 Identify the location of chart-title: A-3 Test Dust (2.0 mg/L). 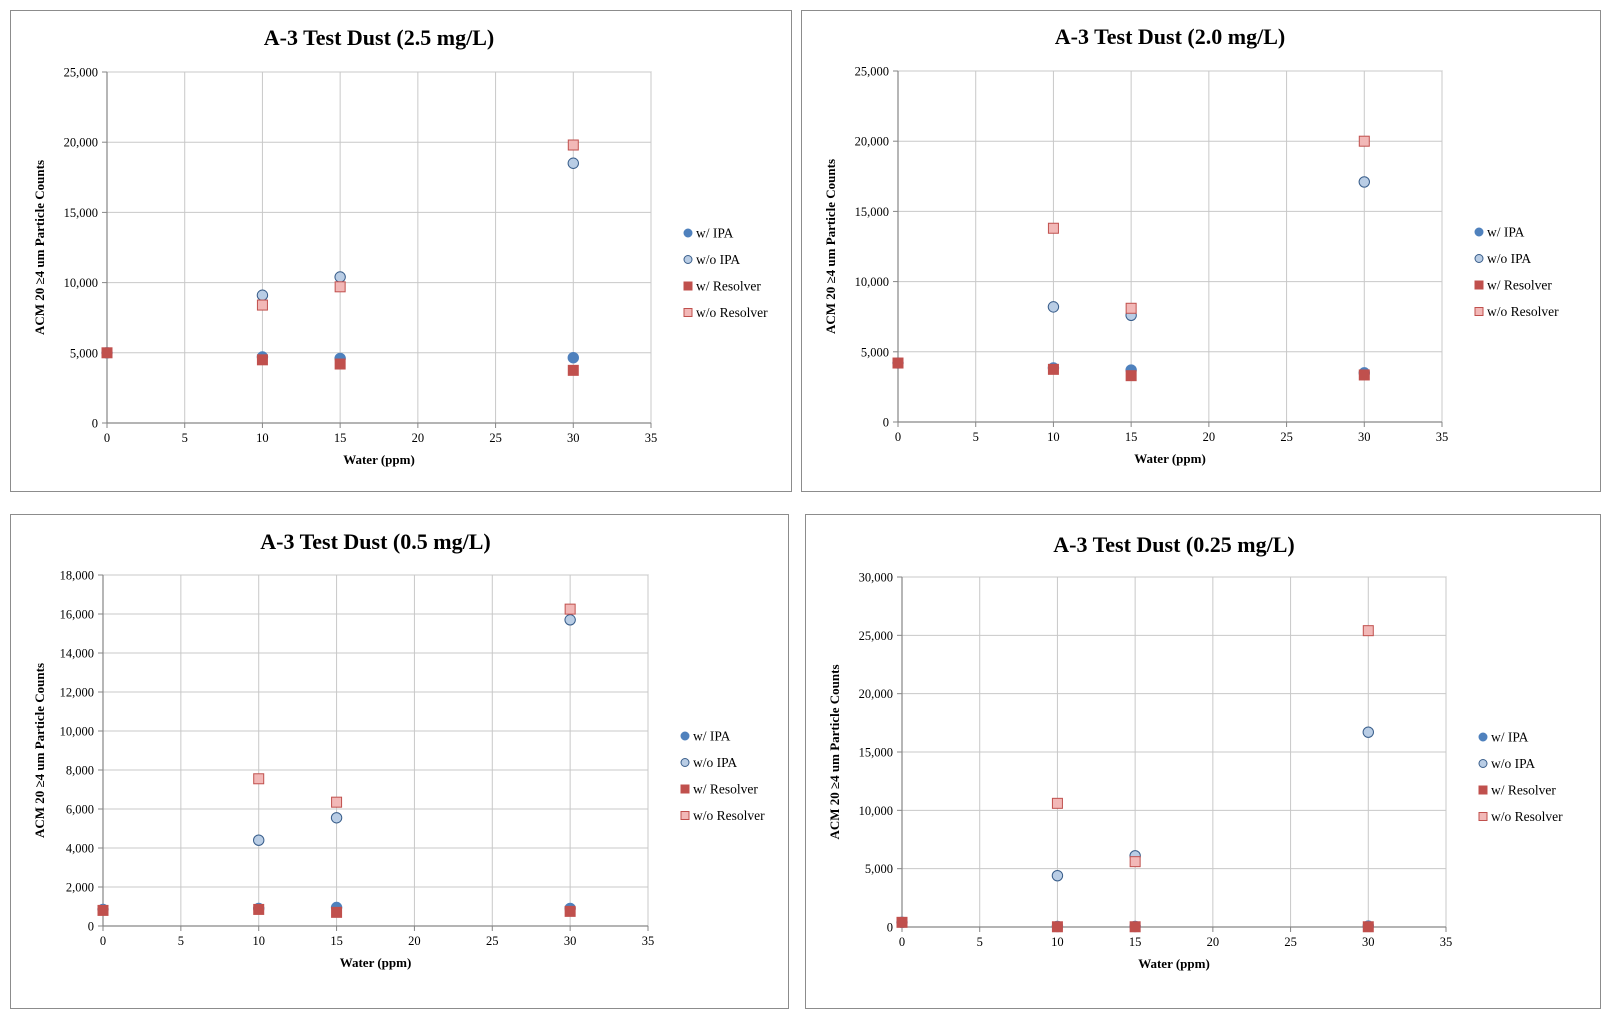
(1170, 36).